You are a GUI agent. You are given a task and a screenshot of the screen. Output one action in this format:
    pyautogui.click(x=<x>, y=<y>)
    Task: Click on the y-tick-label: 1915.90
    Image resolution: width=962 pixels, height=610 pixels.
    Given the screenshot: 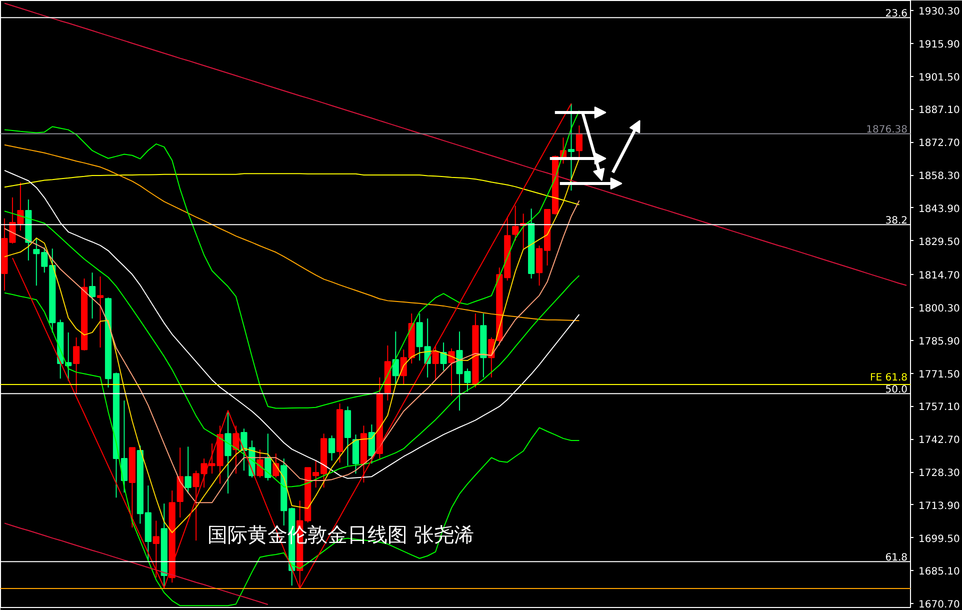 What is the action you would take?
    pyautogui.click(x=939, y=44)
    